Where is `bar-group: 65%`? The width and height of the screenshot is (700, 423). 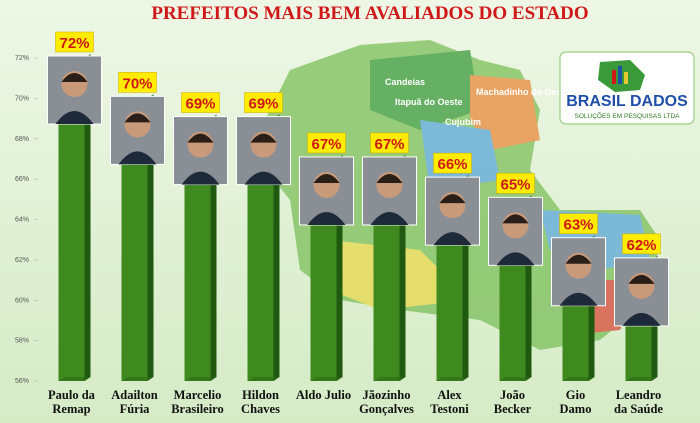
bar-group: 65% is located at coordinates (515, 277).